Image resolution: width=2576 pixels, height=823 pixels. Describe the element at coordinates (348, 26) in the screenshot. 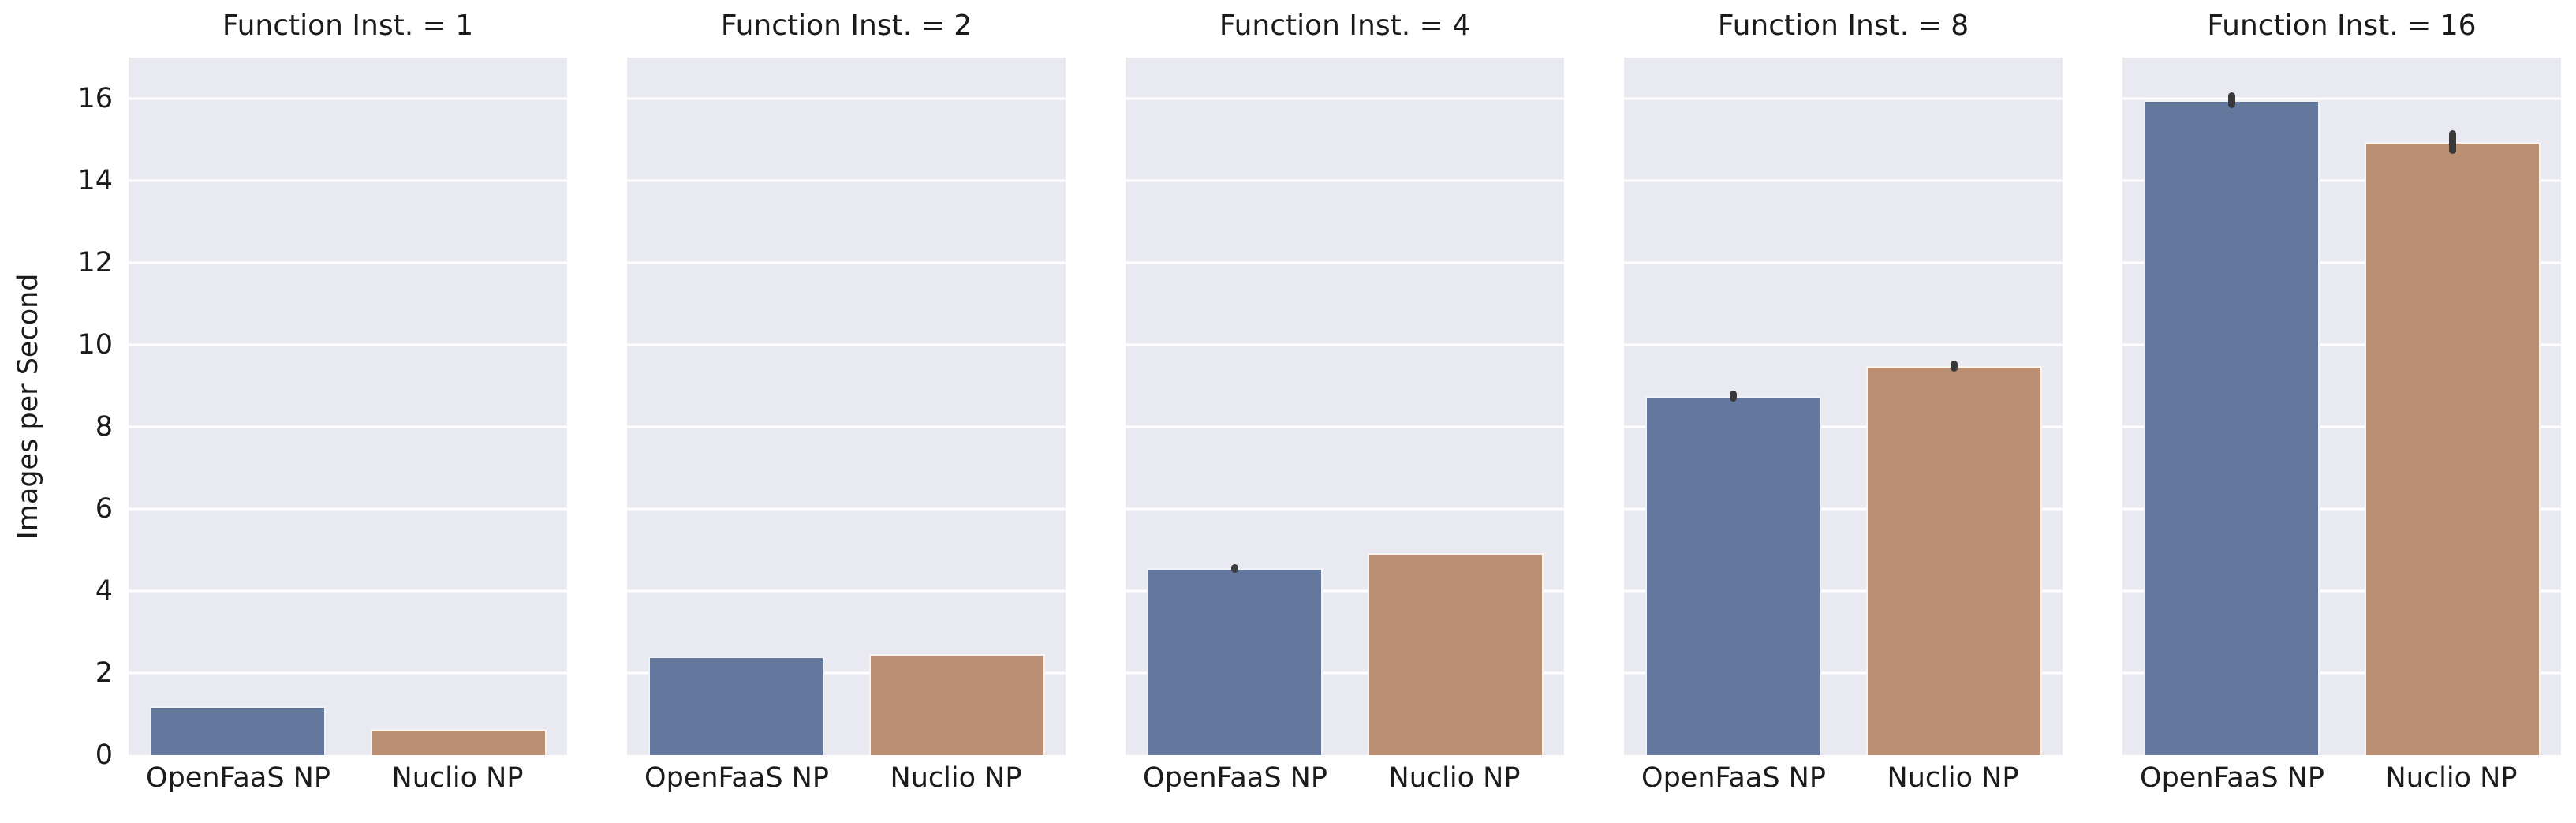

I see `facet-title: Function Inst. = 1` at that location.